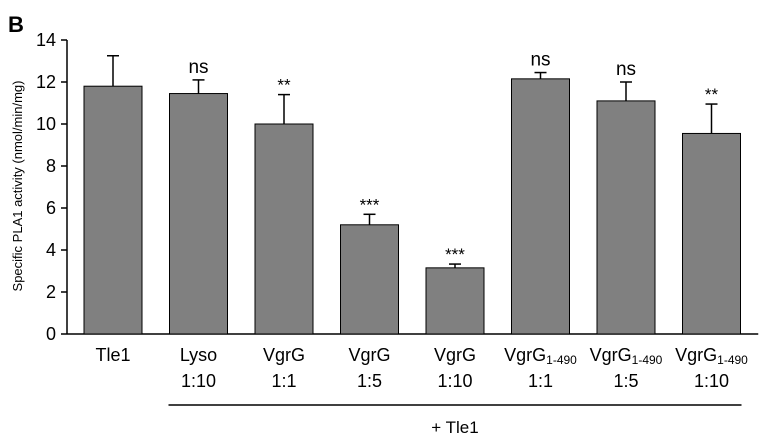 Image resolution: width=780 pixels, height=443 pixels. What do you see at coordinates (46, 82) in the screenshot?
I see `y-tick-label: 12` at bounding box center [46, 82].